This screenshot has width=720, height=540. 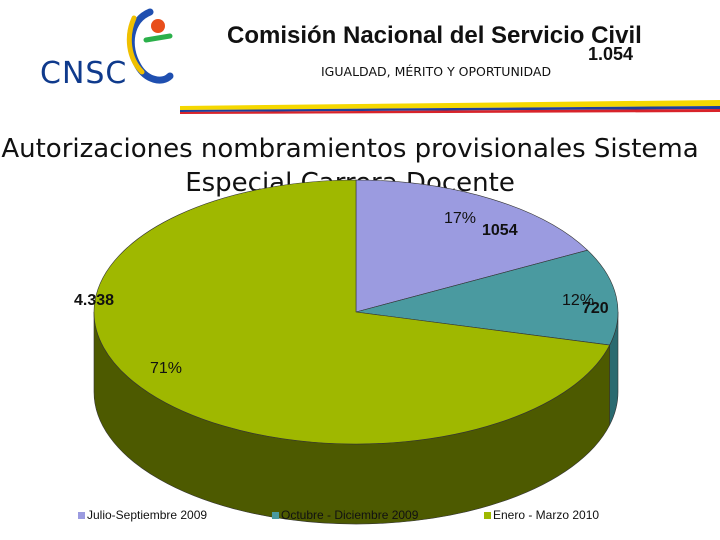 I want to click on cnsc-logo, so click(x=150, y=46).